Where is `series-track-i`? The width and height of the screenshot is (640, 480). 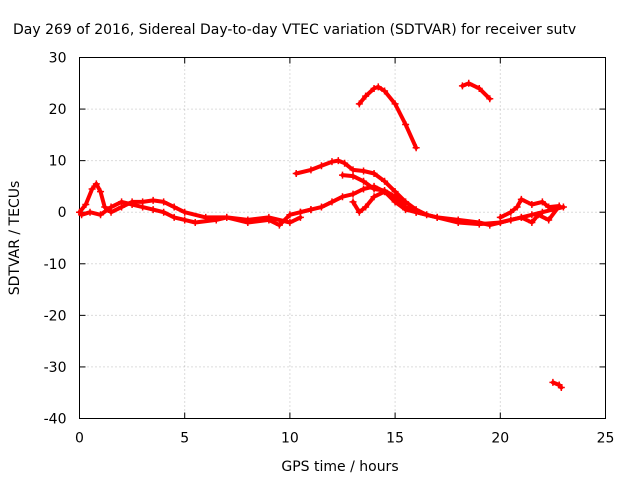
series-track-i is located at coordinates (529, 211).